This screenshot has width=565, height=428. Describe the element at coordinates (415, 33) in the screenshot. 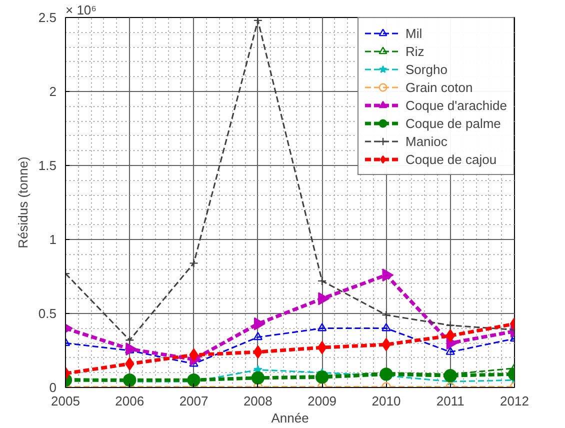

I see `legend-label: Mil` at that location.